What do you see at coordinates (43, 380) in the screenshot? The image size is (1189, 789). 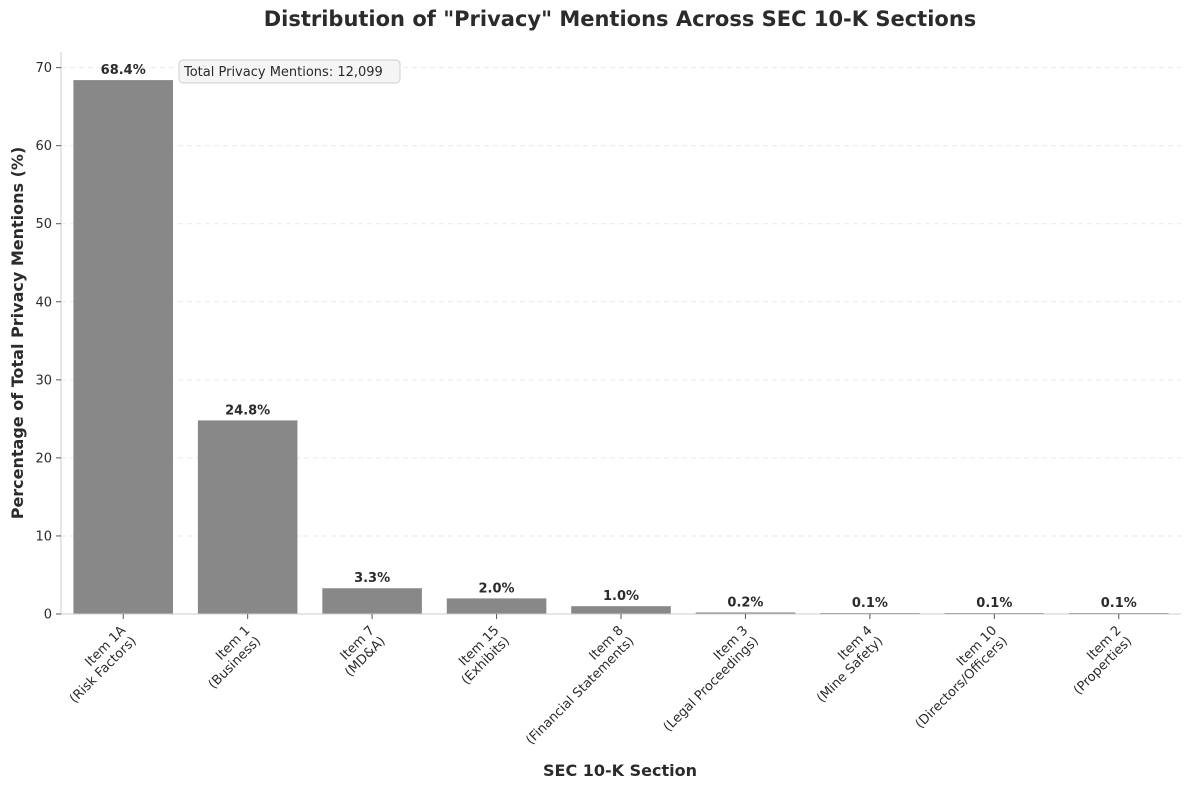 I see `y-tick-label: 30` at bounding box center [43, 380].